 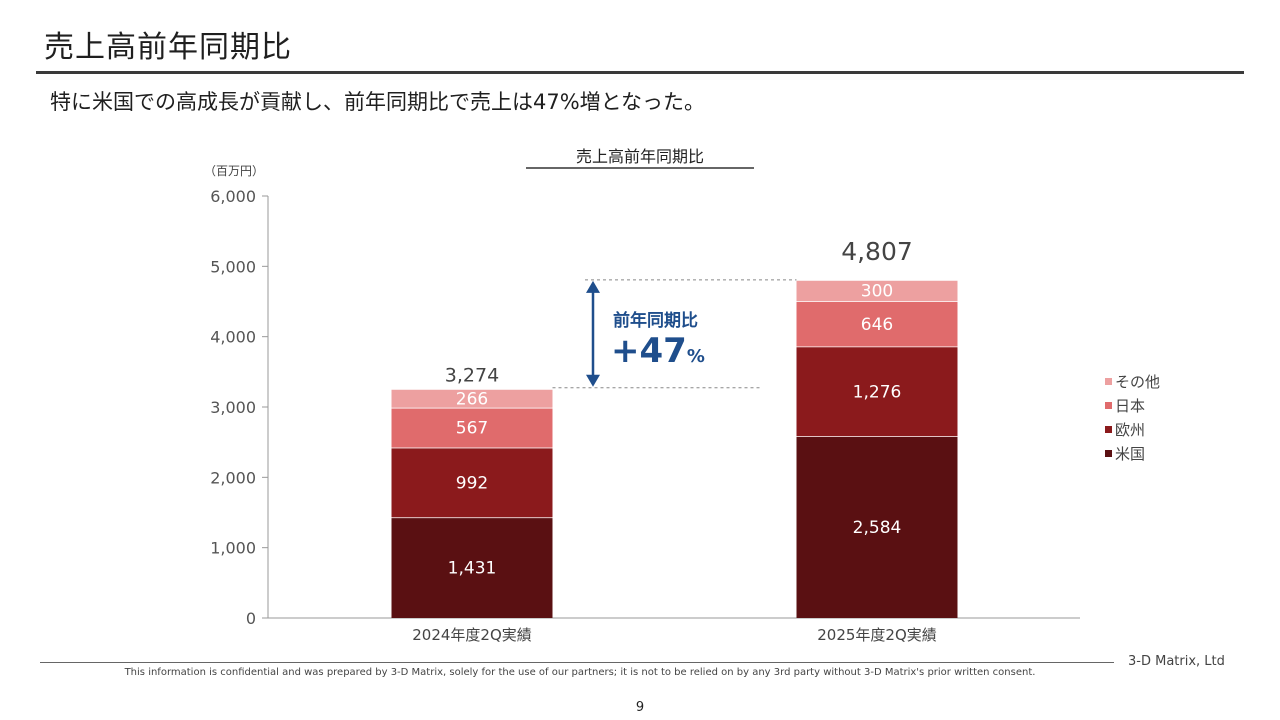 I want to click on legend-swatch-jp, so click(x=1108, y=405).